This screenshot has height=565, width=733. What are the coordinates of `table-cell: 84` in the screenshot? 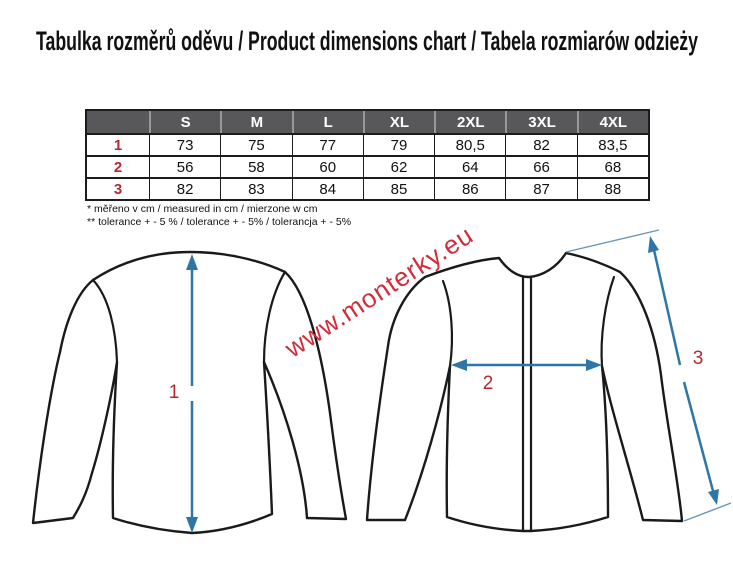 It's located at (327, 188).